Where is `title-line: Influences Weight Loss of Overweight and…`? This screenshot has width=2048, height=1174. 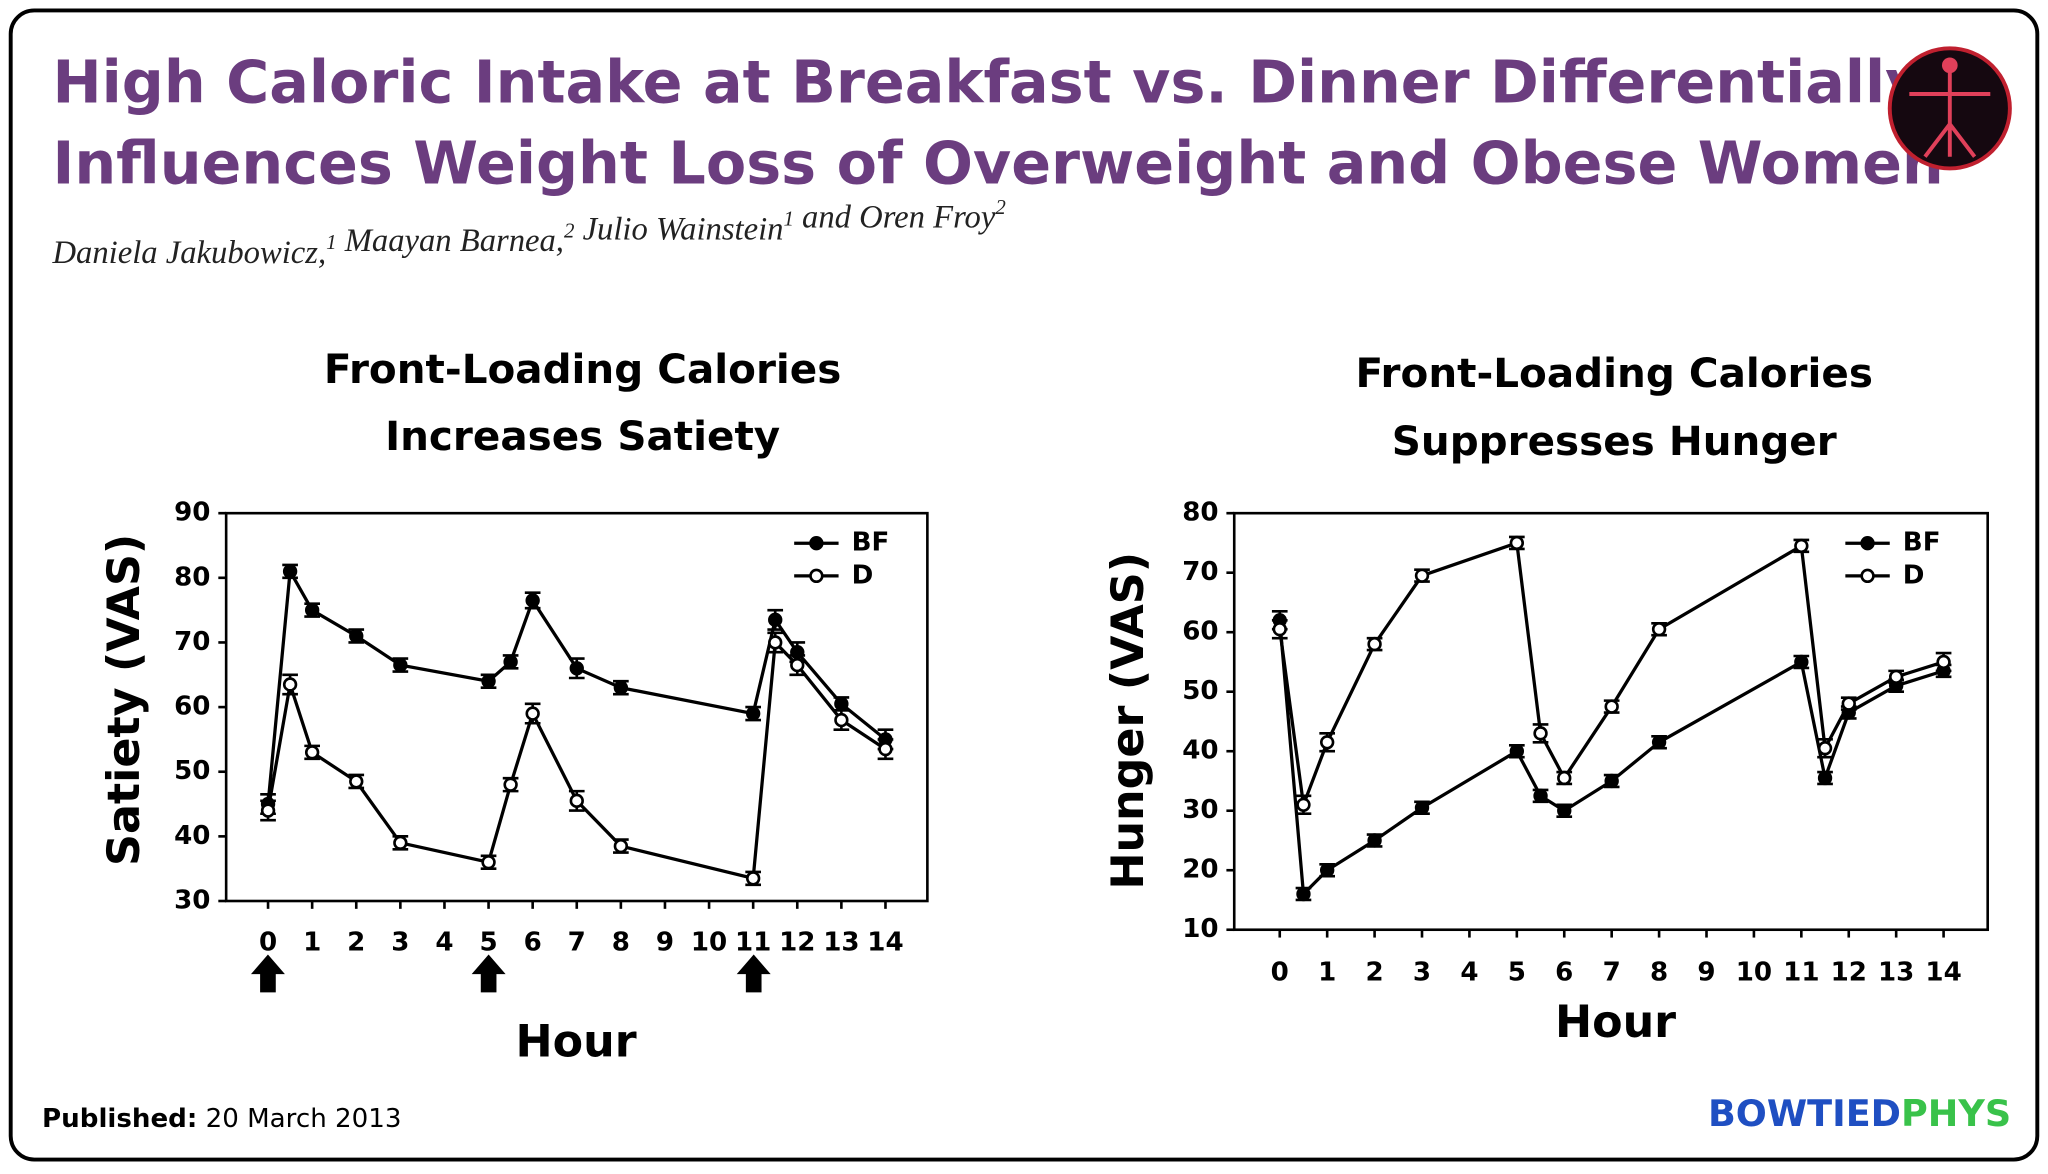 title-line: Influences Weight Loss of Overweight and… is located at coordinates (997, 162).